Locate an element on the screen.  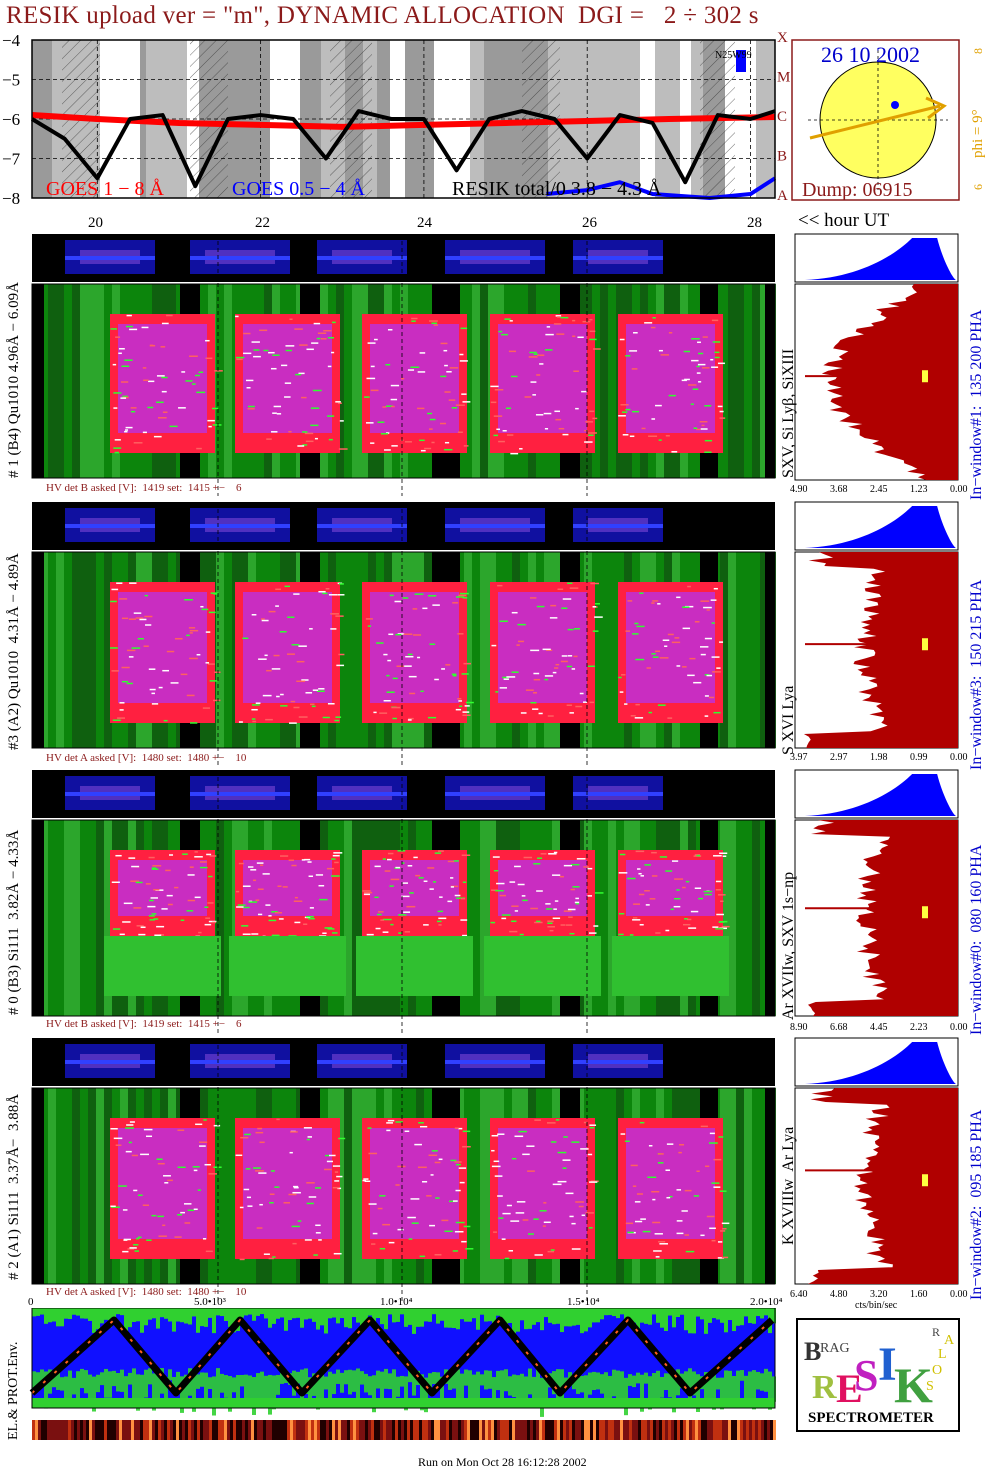
hour-tick-20: 20 is located at coordinates (95, 223).